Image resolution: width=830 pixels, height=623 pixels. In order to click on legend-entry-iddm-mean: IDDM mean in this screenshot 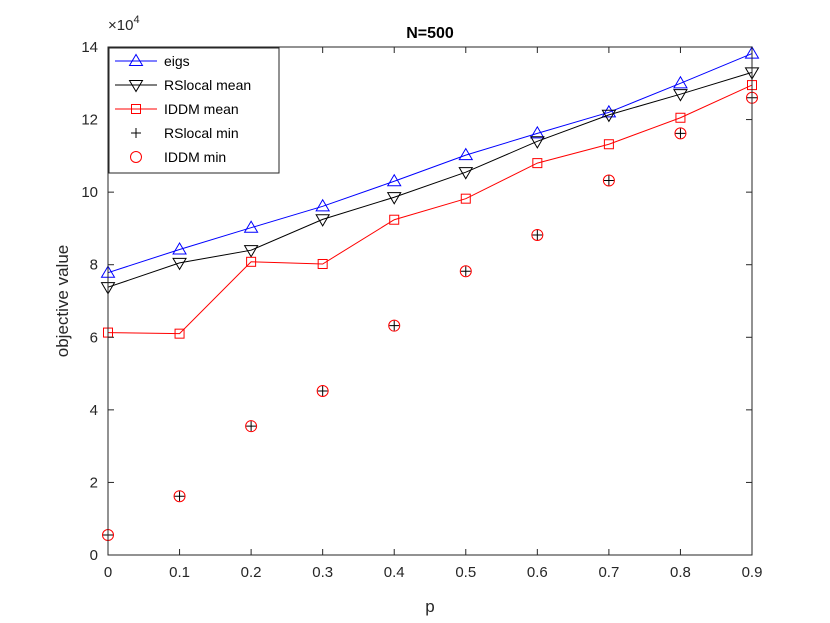, I will do `click(177, 109)`.